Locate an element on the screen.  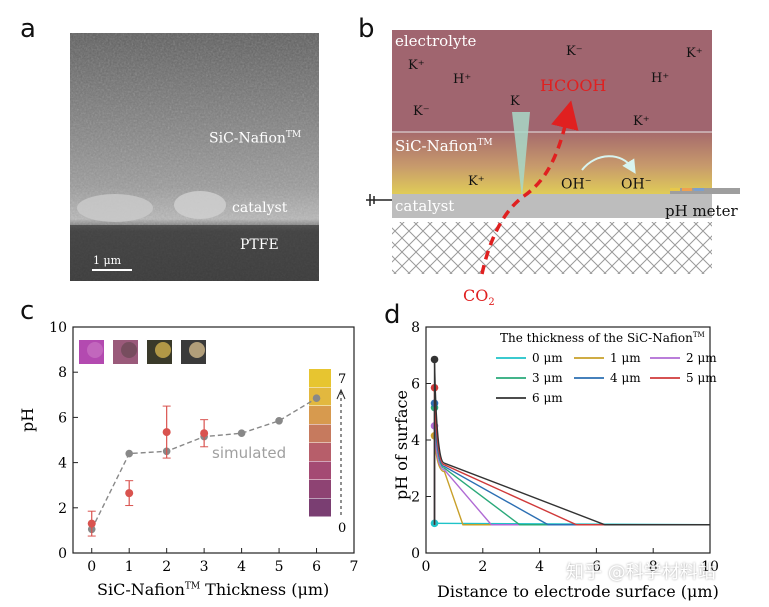
ion-7: K⁺ is located at coordinates (641, 121).